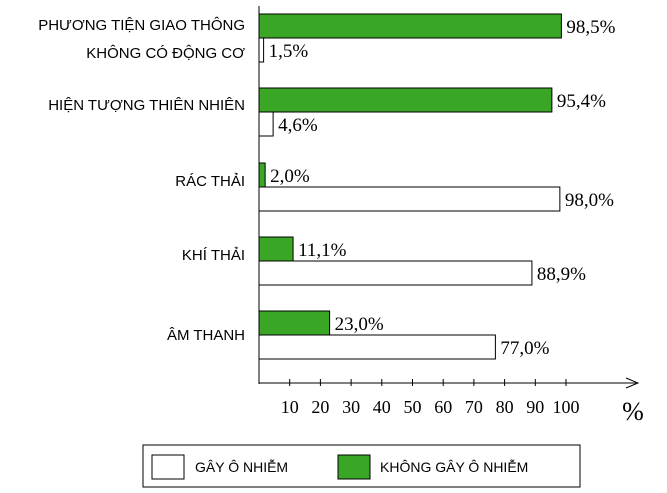  Describe the element at coordinates (354, 467) in the screenshot. I see `legend-swatch-khong-gay-o-nhiem` at that location.